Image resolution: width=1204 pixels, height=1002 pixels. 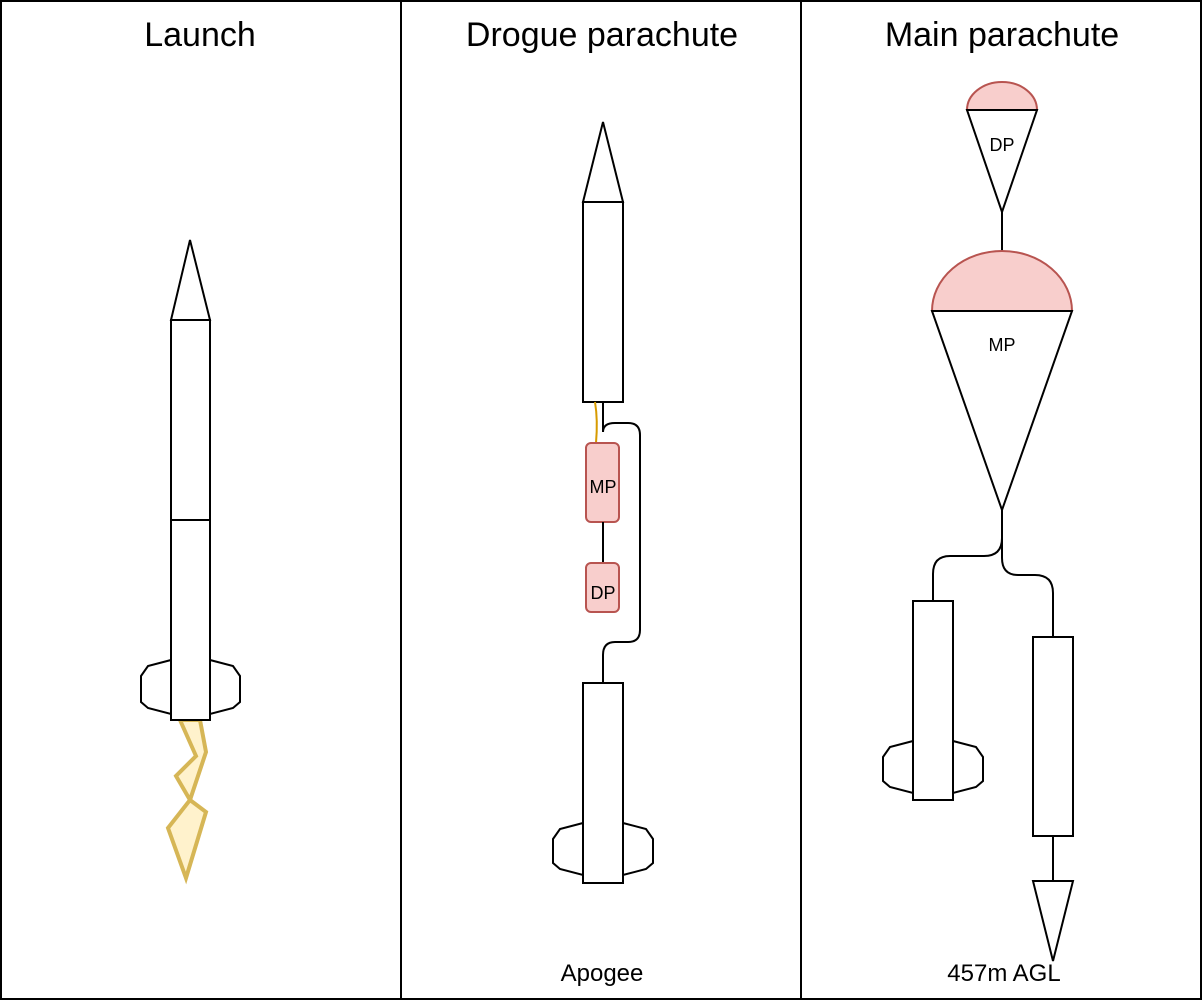 I want to click on main-label: MP, so click(x=1002, y=345).